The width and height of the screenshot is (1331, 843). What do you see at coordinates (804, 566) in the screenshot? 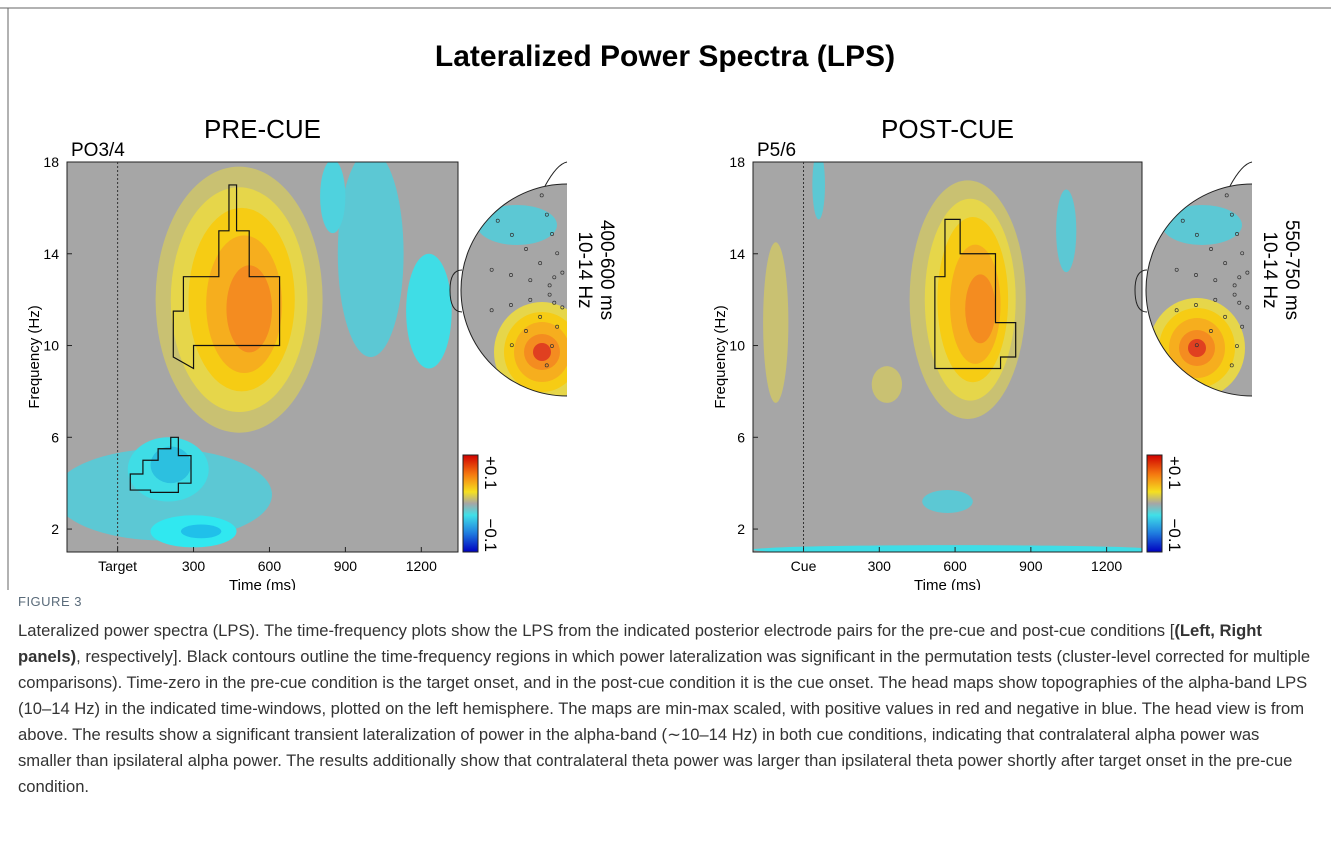
I see `x-tick-label: Cue` at bounding box center [804, 566].